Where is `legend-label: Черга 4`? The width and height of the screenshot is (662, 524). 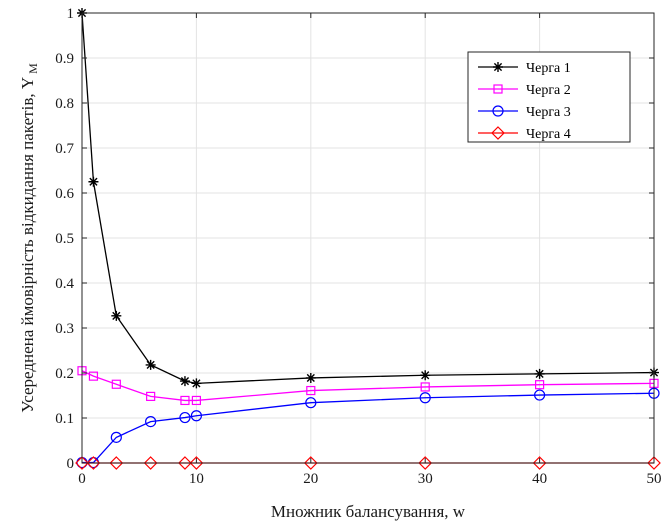
legend-label: Черга 4 is located at coordinates (548, 134).